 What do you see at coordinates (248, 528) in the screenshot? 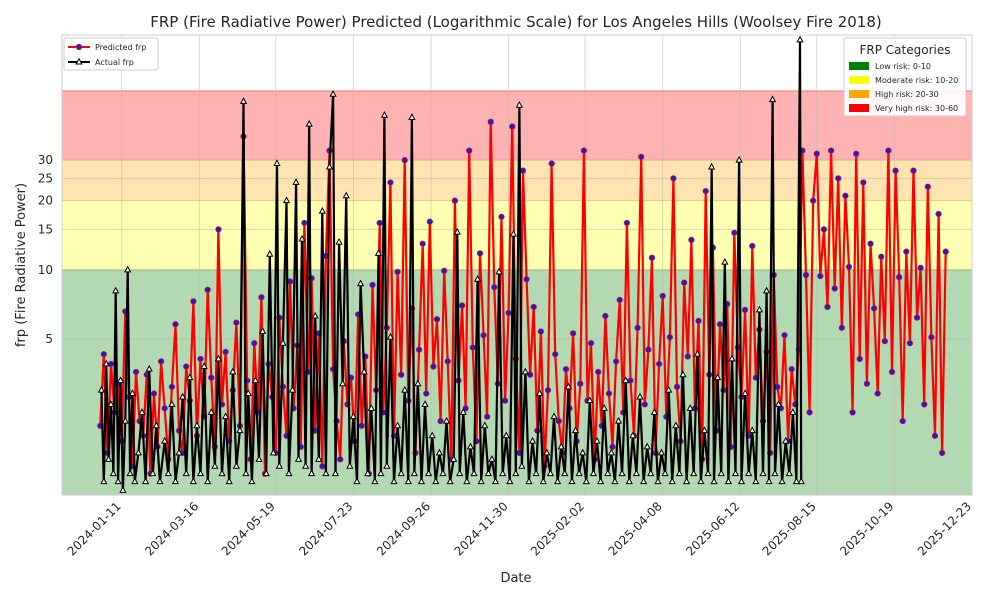
I see `x-tick-label: 2024-05-19` at bounding box center [248, 528].